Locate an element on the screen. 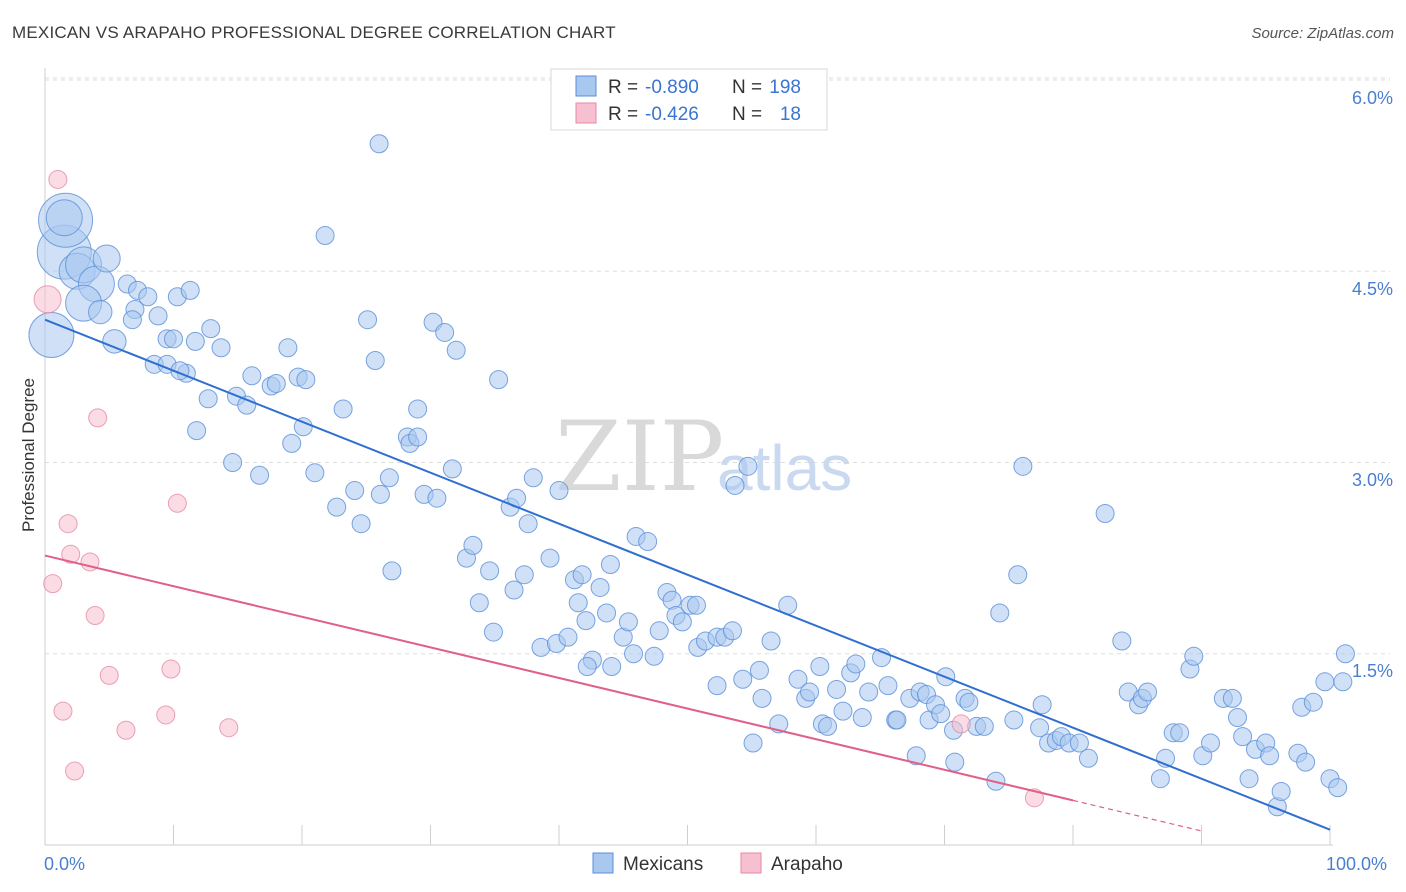 The width and height of the screenshot is (1406, 892). legend-r-value-mexicans: -0.890 is located at coordinates (672, 87).